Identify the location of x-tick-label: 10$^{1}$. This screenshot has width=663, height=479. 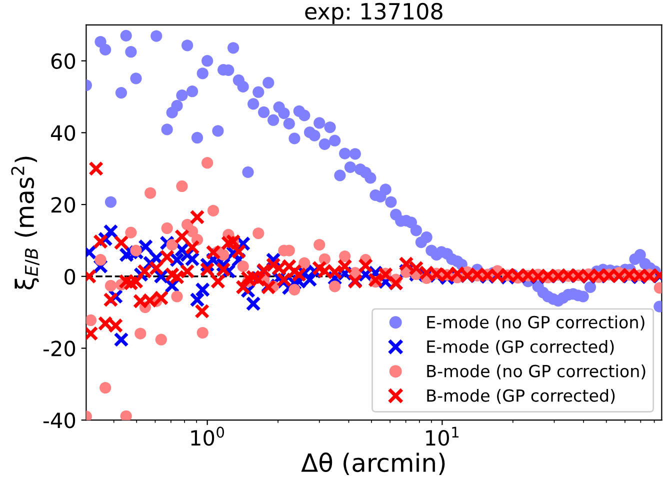
(442, 436).